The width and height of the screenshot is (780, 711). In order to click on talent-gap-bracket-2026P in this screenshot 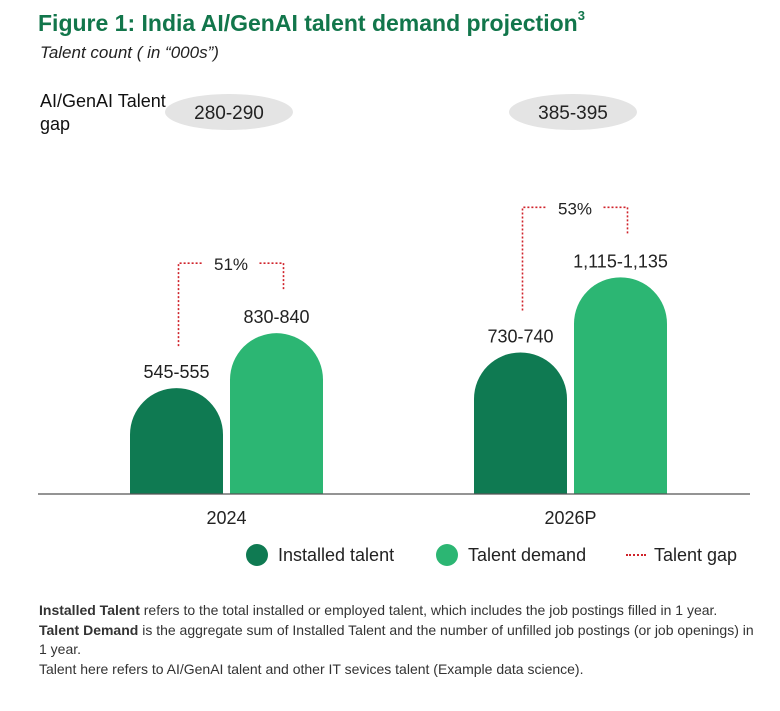, I will do `click(575, 258)`.